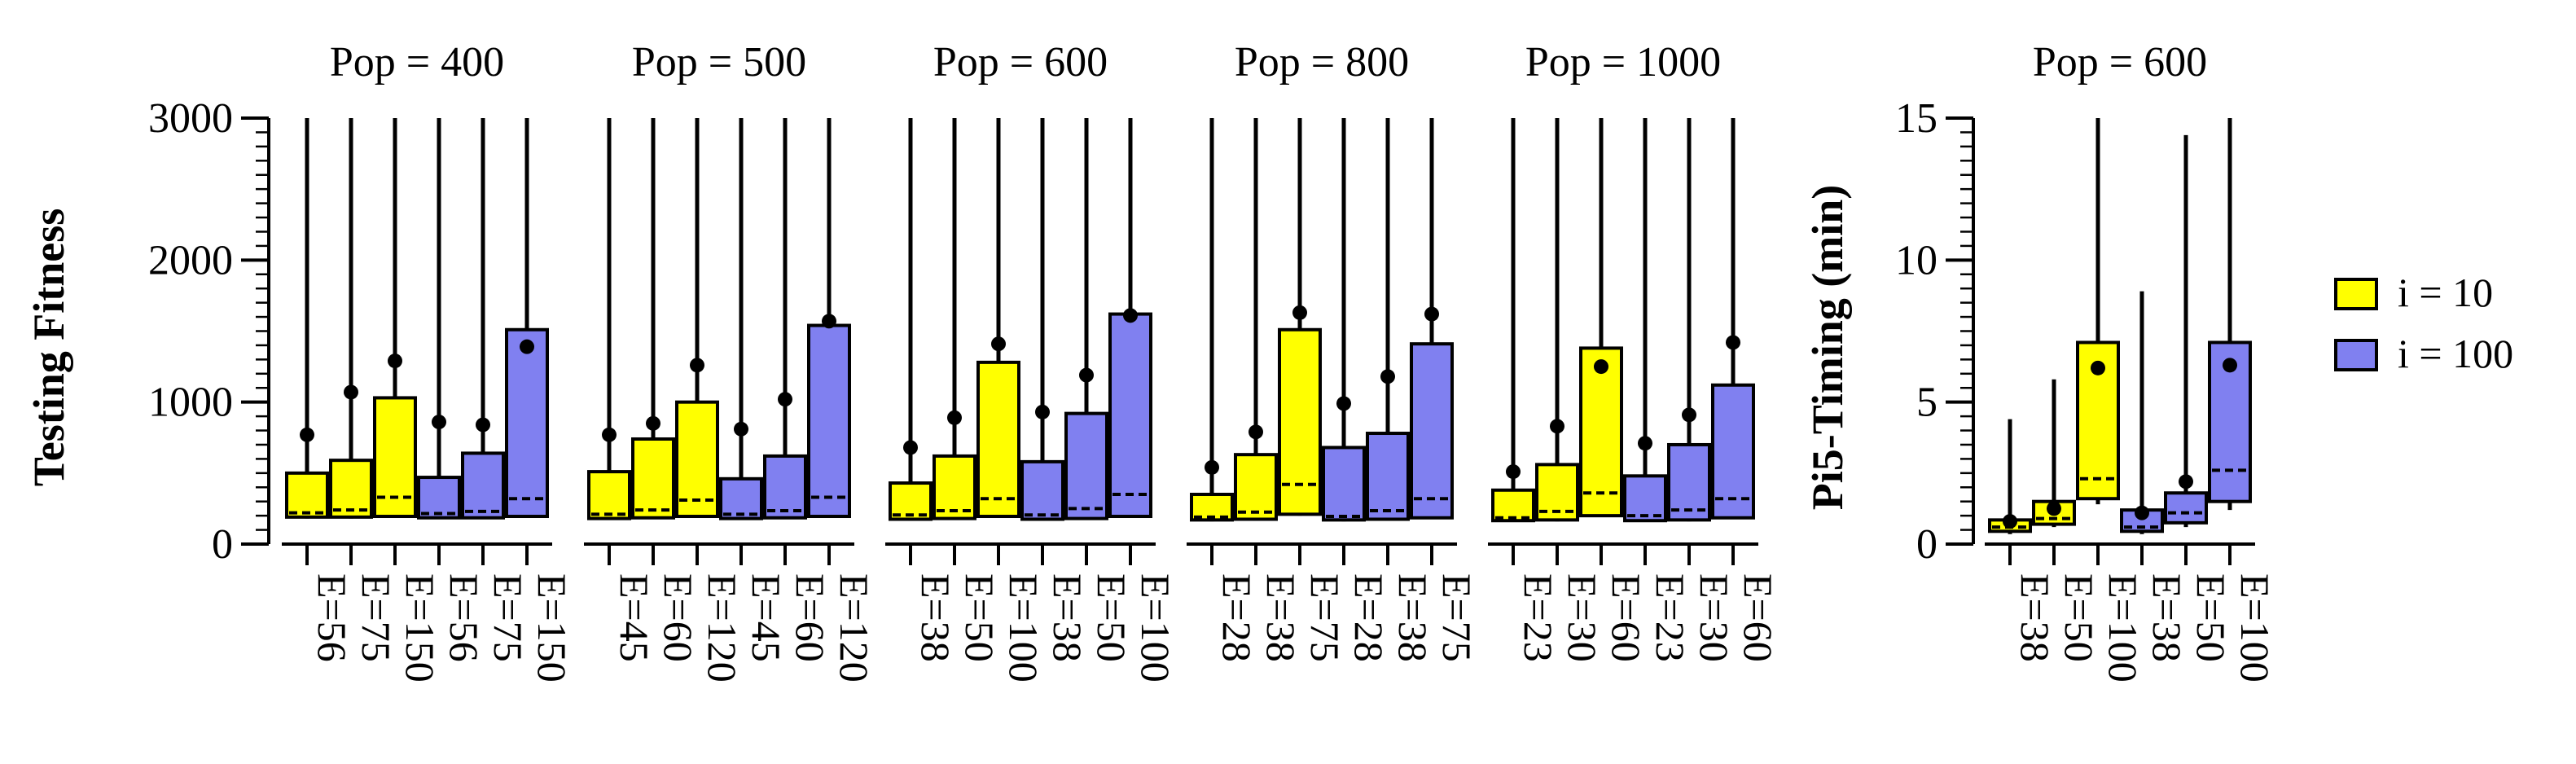 The height and width of the screenshot is (764, 2576). What do you see at coordinates (722, 628) in the screenshot?
I see `x-tick-label: E=120` at bounding box center [722, 628].